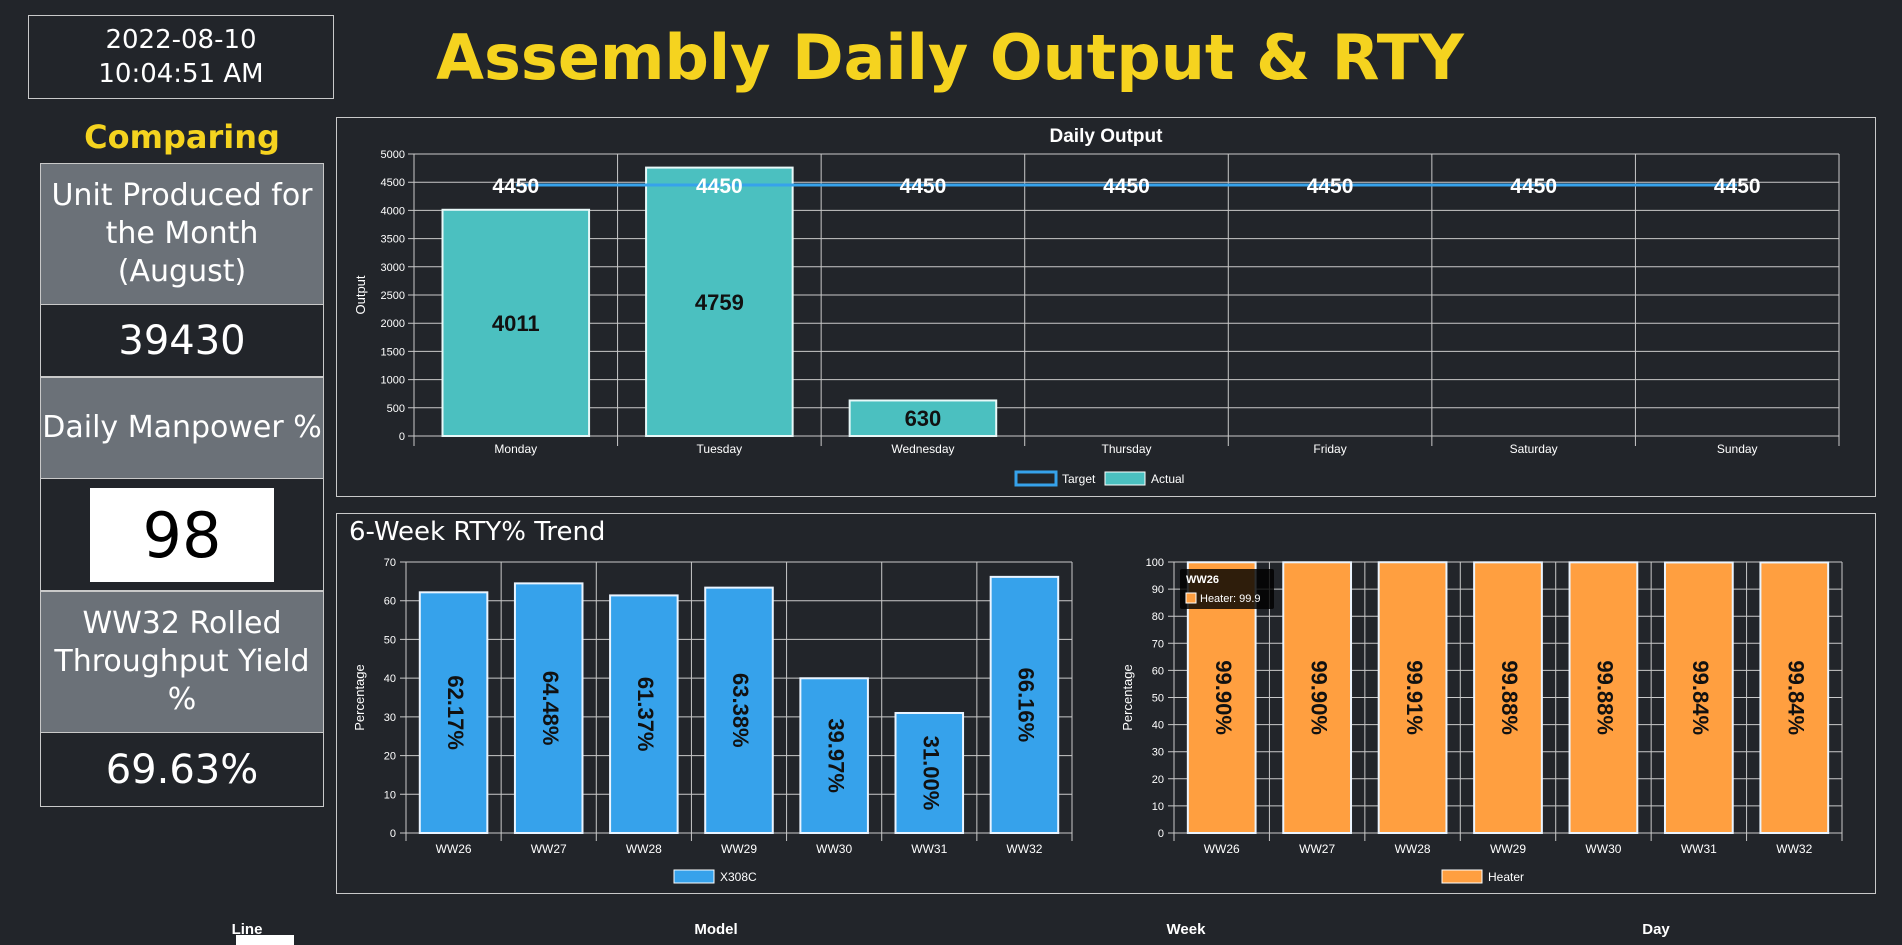 This screenshot has height=945, width=1902. I want to click on legend-swatch, so click(1462, 876).